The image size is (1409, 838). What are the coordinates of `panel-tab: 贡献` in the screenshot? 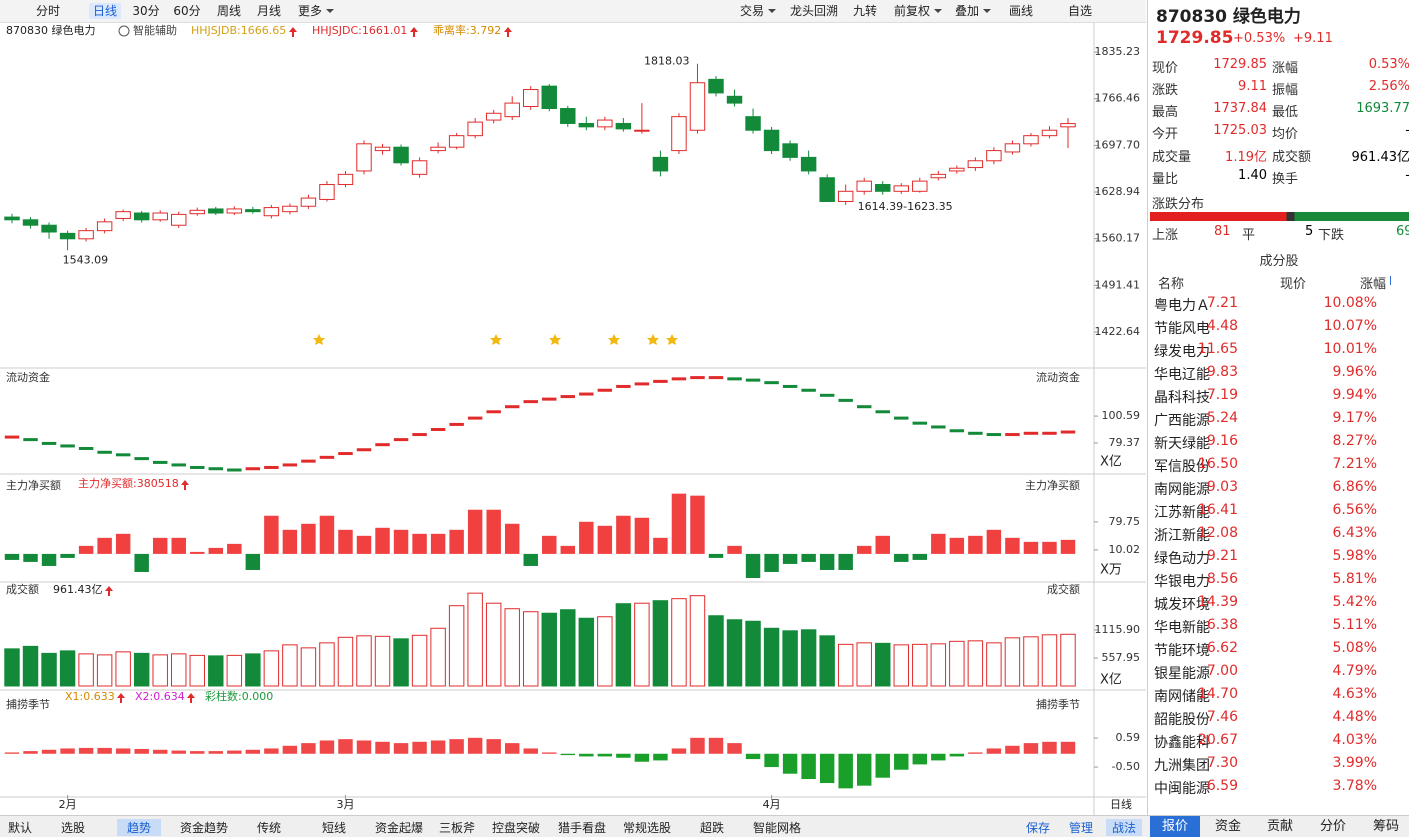 It's located at (1280, 826).